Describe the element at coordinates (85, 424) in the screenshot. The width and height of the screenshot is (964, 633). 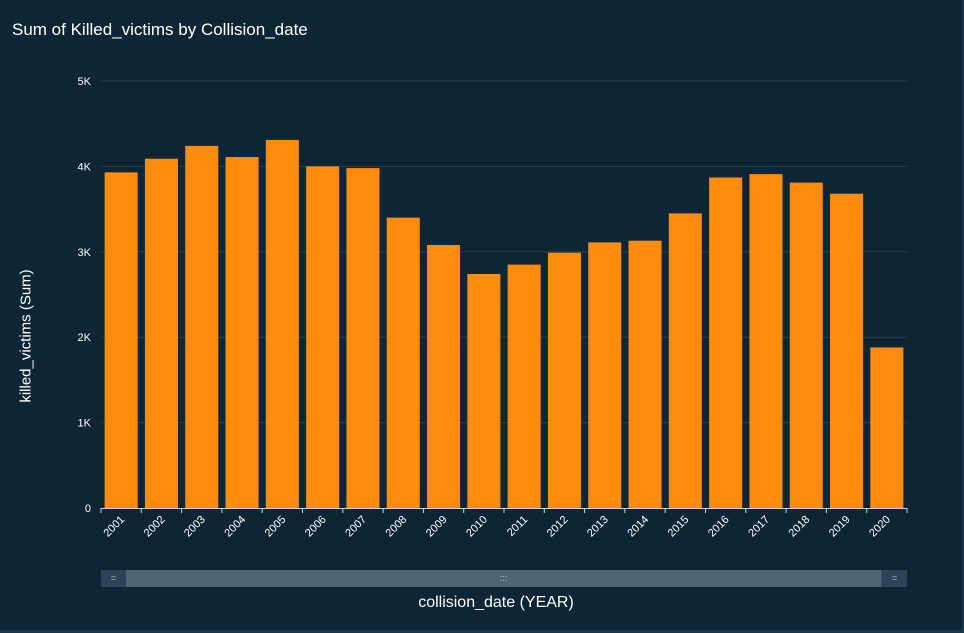
I see `y-tick-label: 1K` at that location.